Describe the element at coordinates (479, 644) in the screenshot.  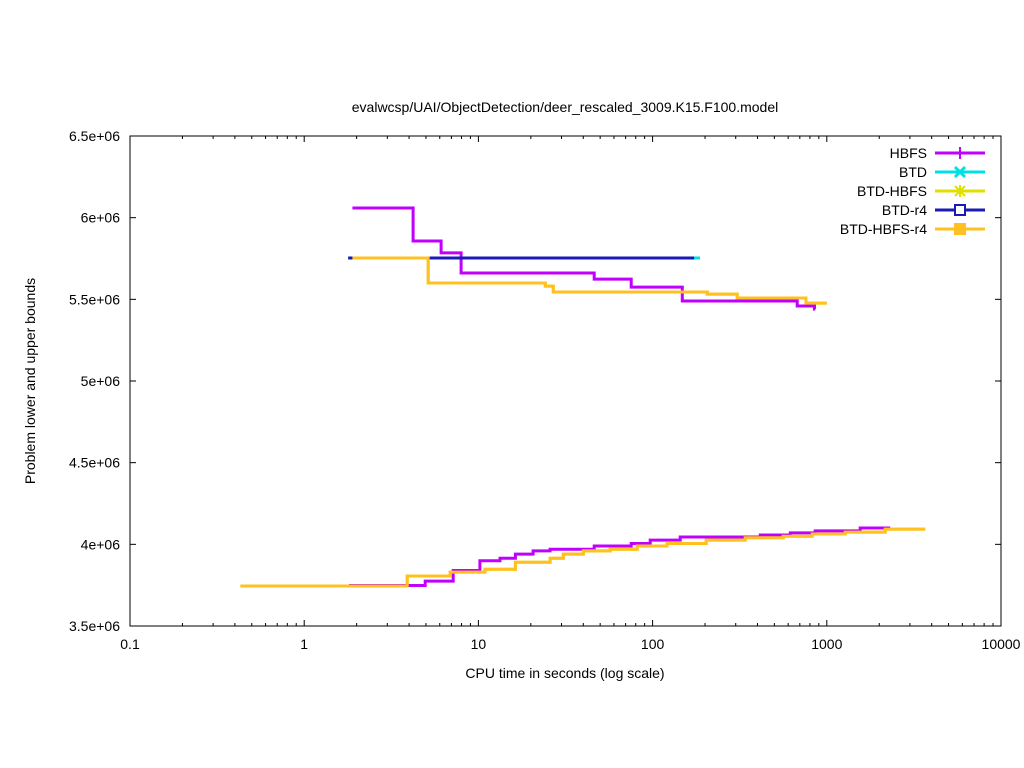
I see `x-tick-label: 10` at that location.